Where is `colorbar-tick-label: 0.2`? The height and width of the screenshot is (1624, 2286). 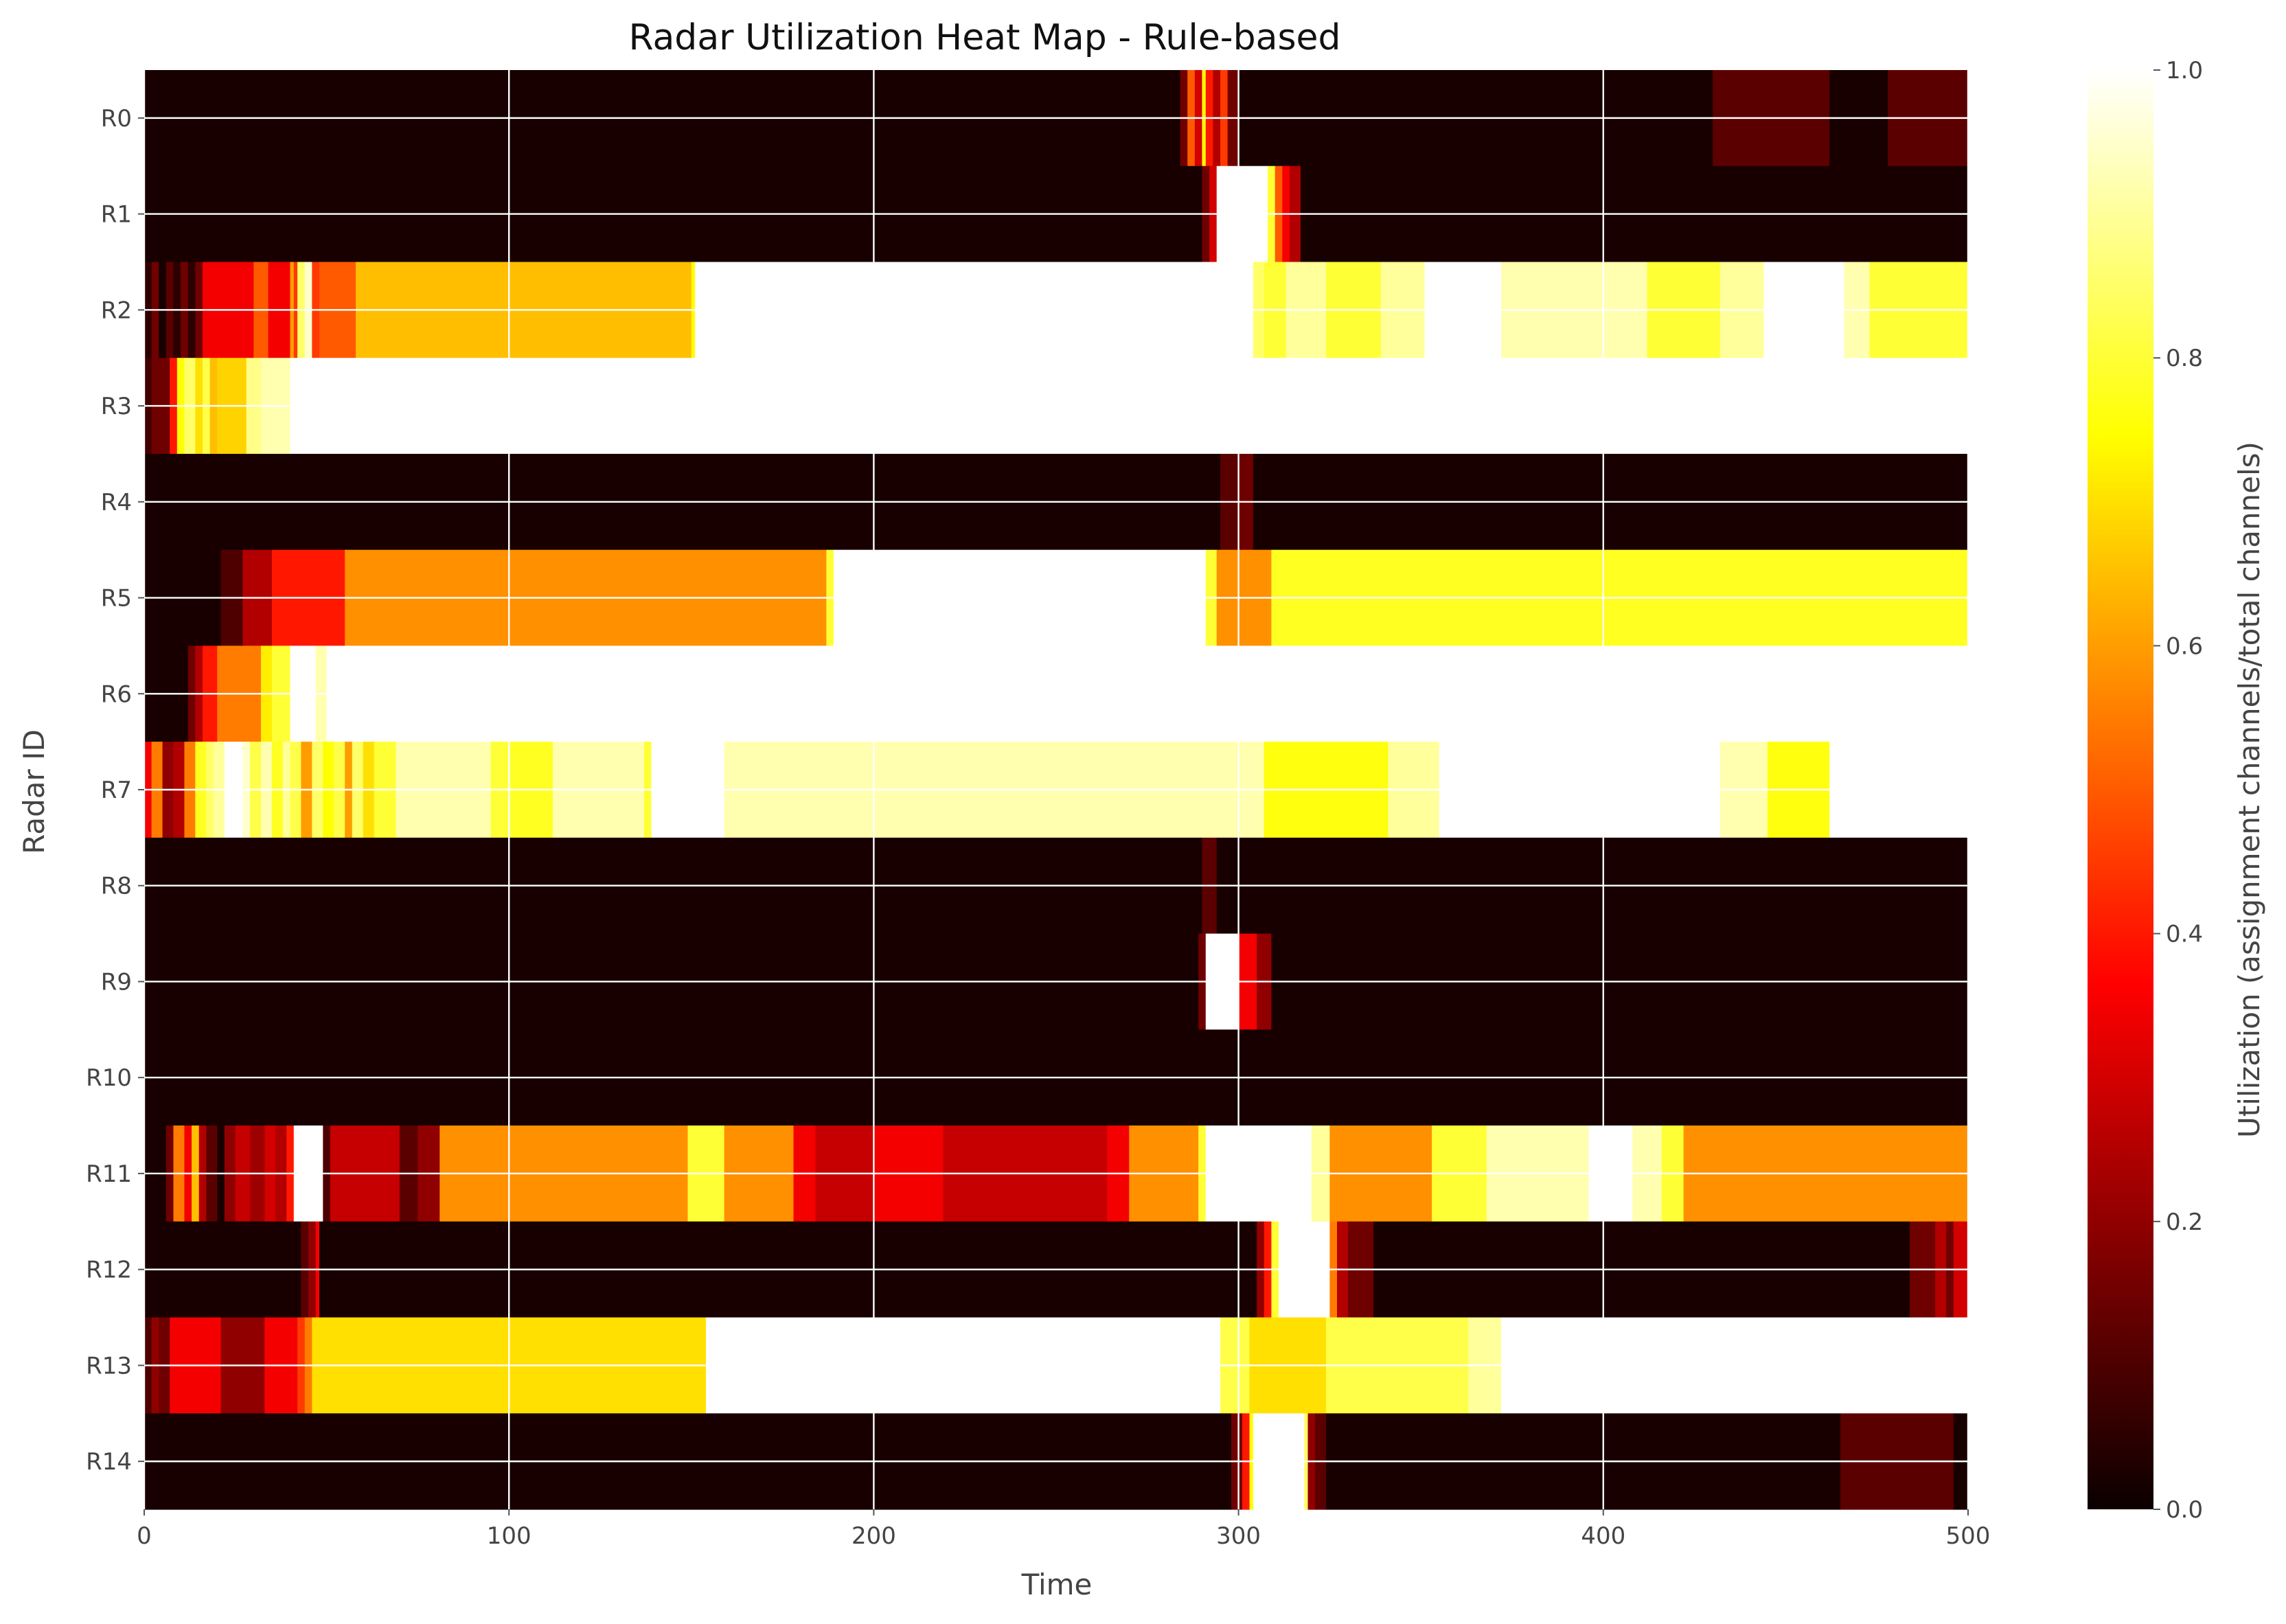 colorbar-tick-label: 0.2 is located at coordinates (2184, 1222).